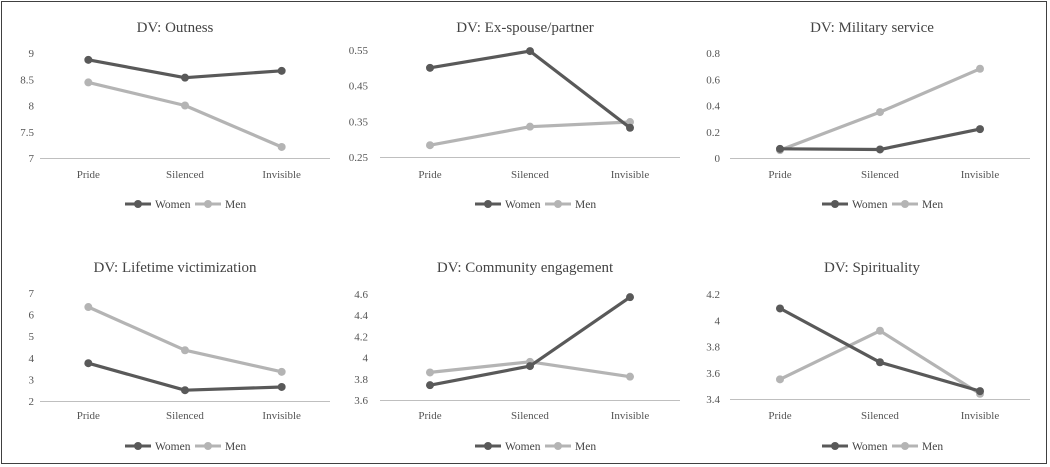 This screenshot has height=467, width=1050. Describe the element at coordinates (32, 380) in the screenshot. I see `y-tick-label: 3` at that location.